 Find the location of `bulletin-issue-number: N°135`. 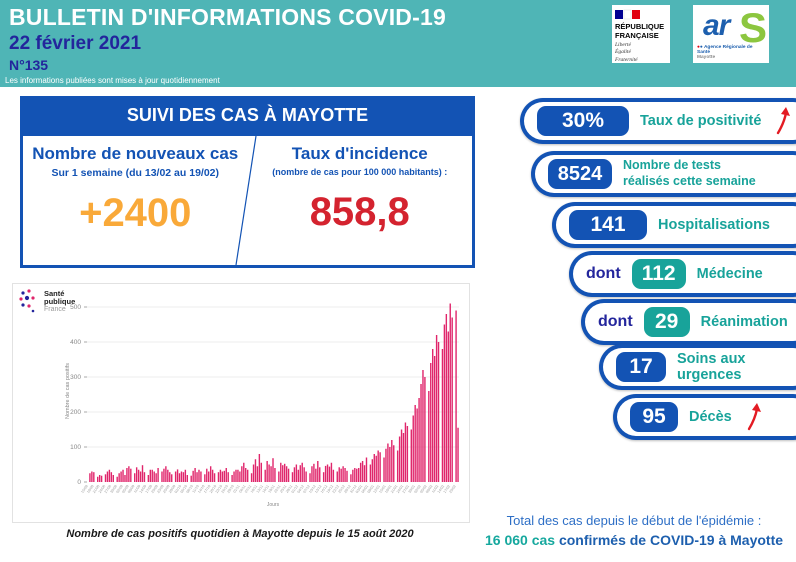

bulletin-issue-number: N°135 is located at coordinates (29, 65).